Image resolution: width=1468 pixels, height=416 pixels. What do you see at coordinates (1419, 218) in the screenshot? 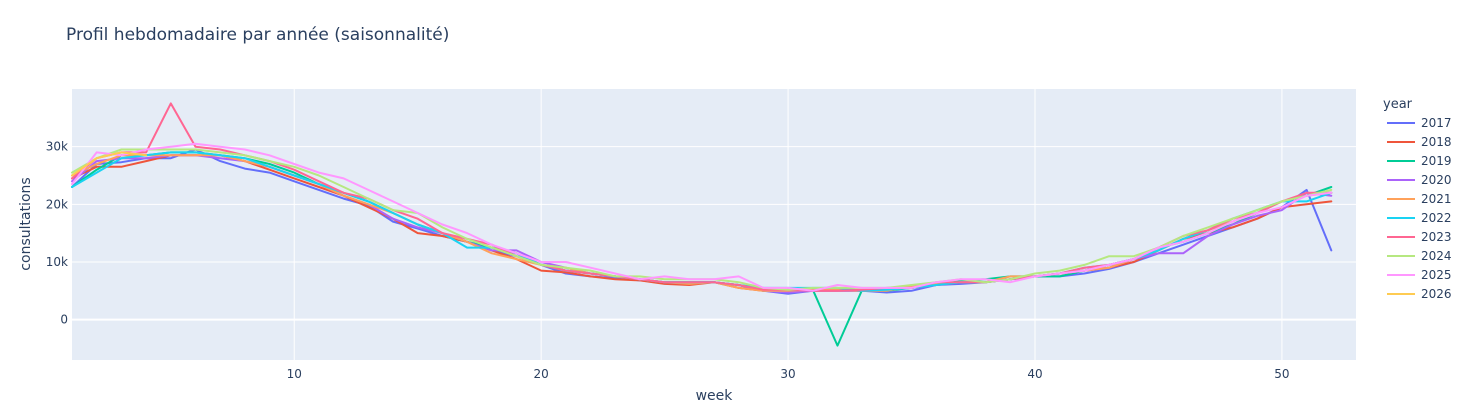
I see `legend-item-2022: 2022` at bounding box center [1419, 218].